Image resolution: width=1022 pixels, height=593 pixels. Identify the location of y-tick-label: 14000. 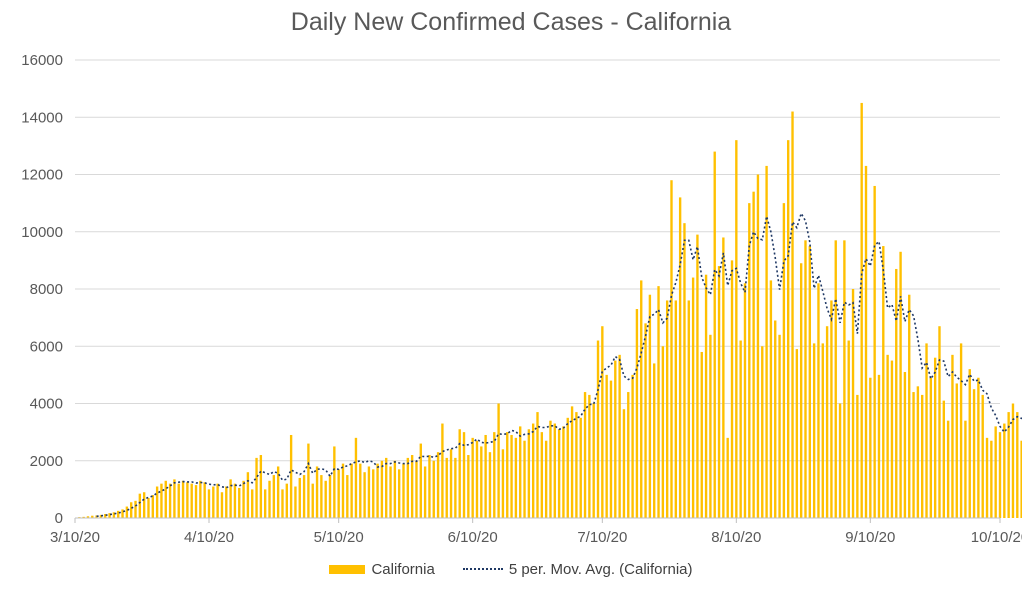
(42, 117).